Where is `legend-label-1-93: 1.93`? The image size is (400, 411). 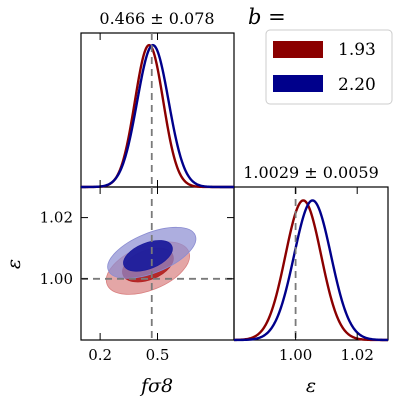 legend-label-1-93: 1.93 is located at coordinates (357, 50).